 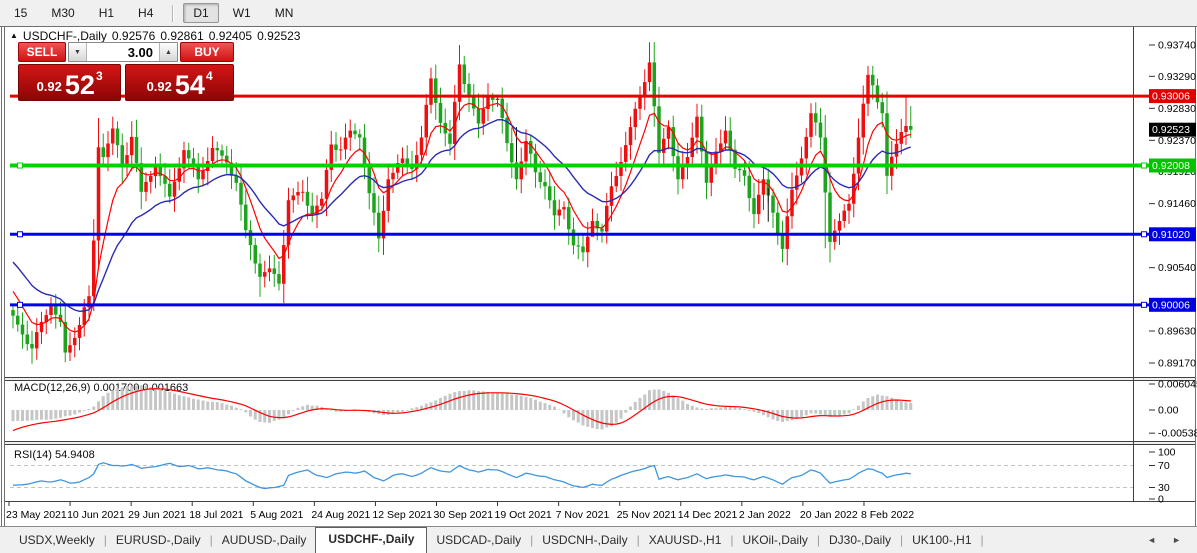 I want to click on volume-input: 3.00, so click(x=140, y=52).